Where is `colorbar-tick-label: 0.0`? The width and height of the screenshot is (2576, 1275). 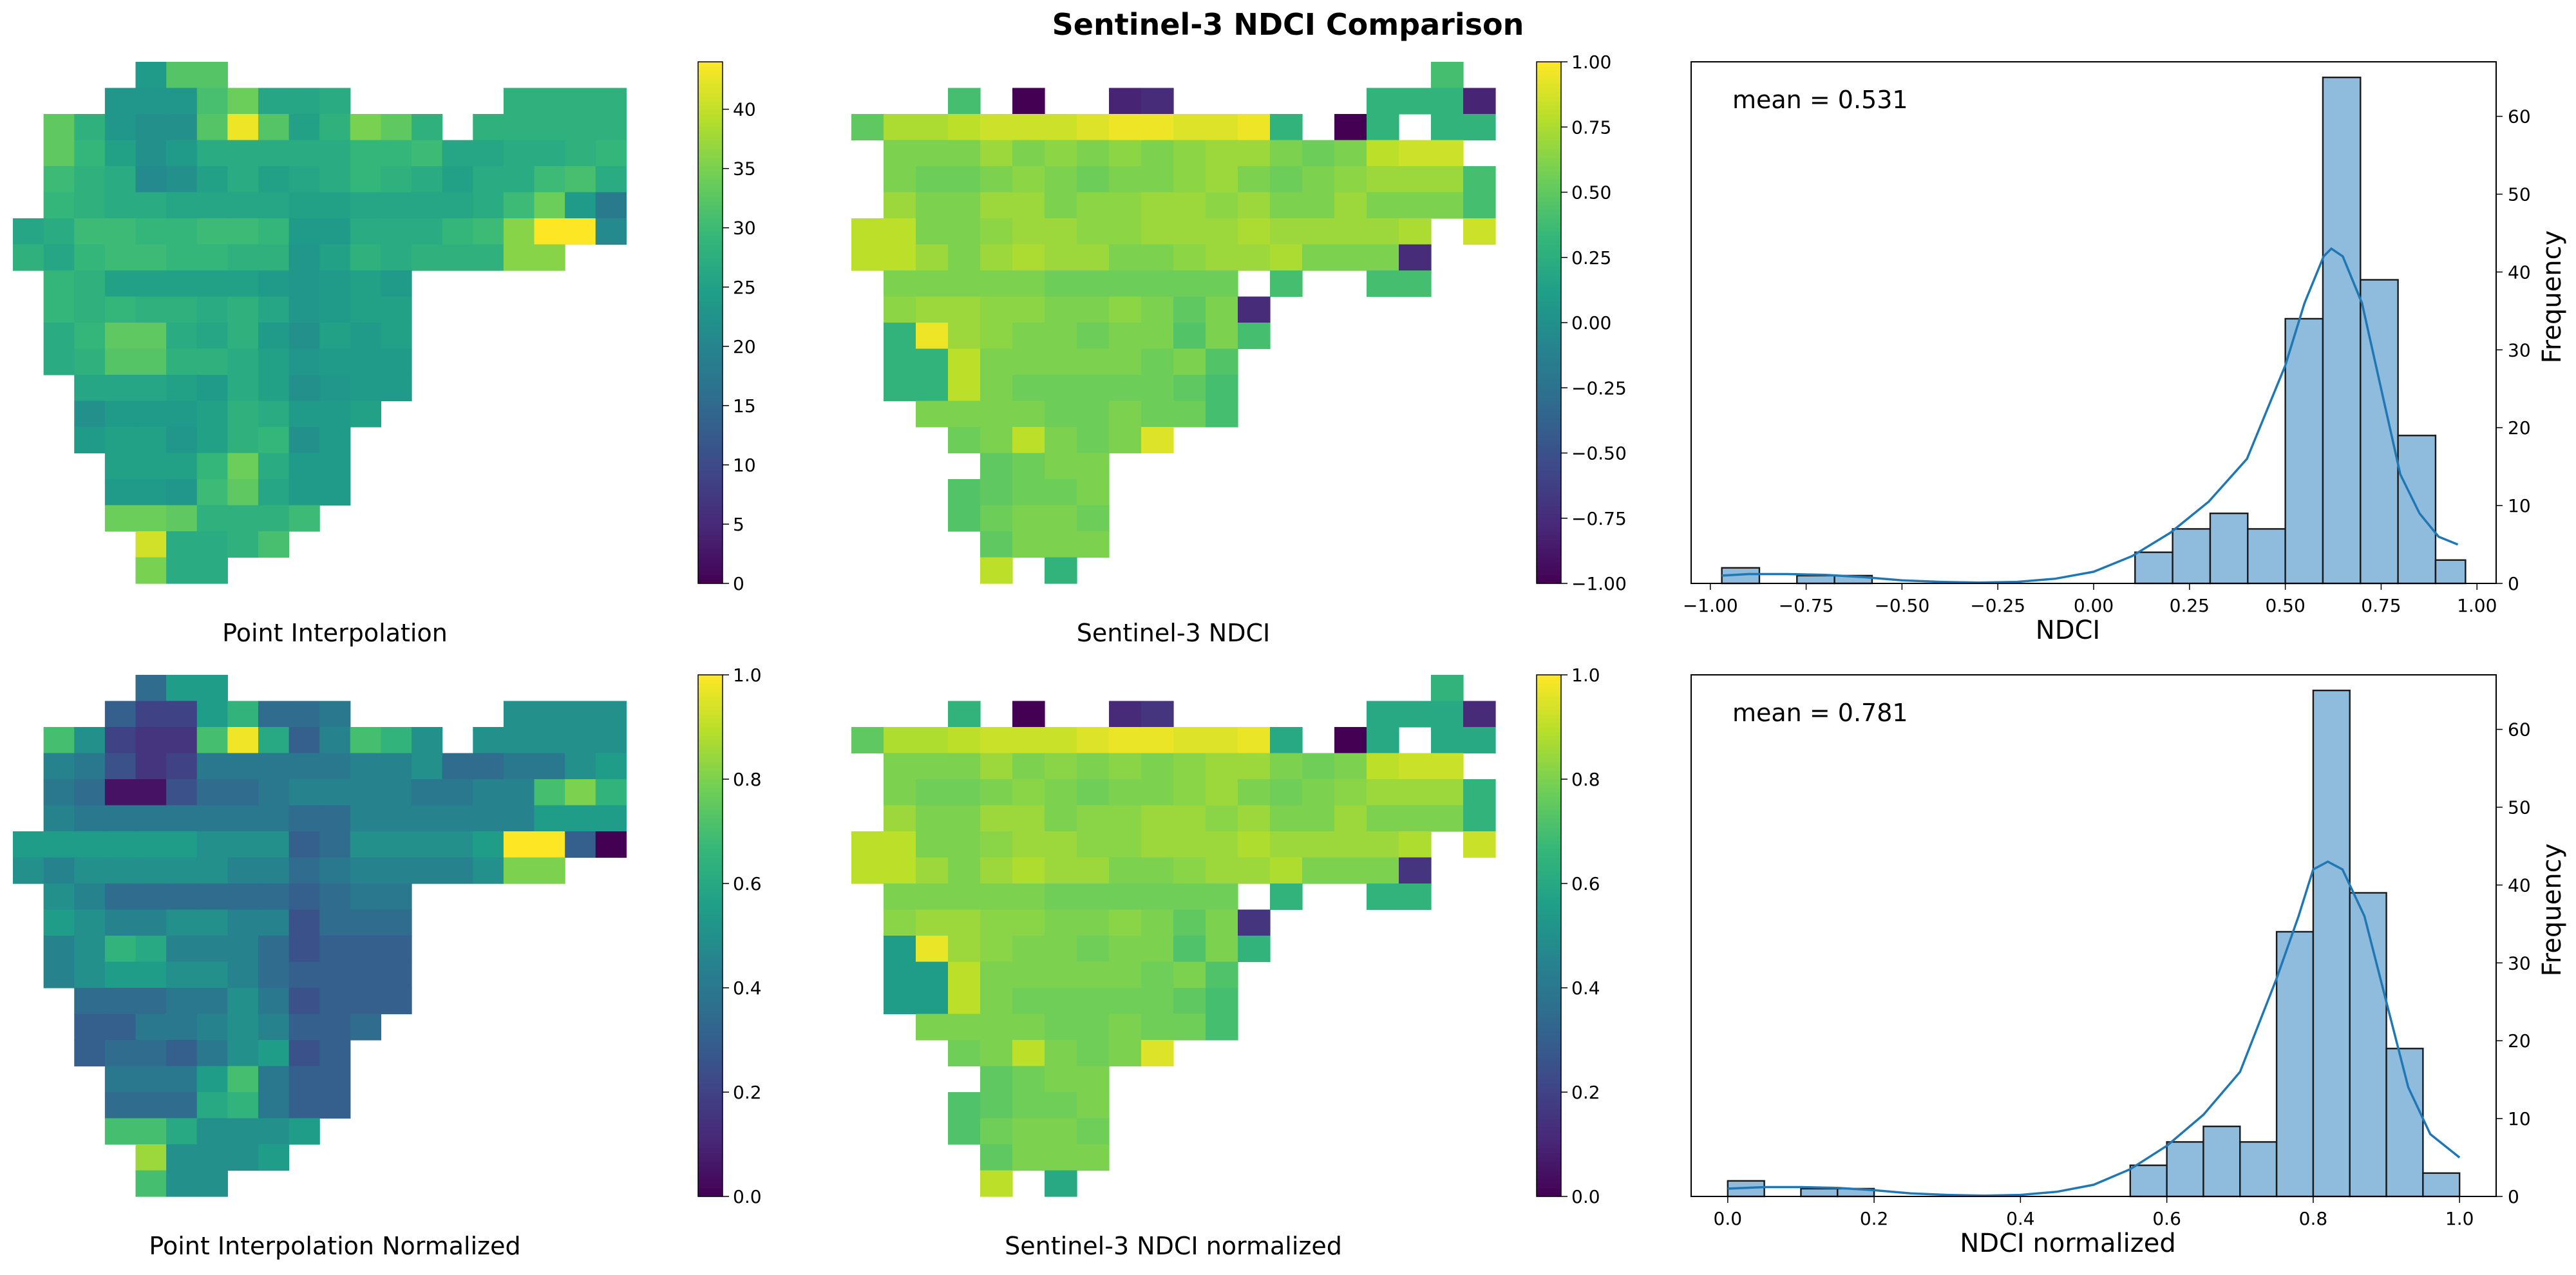 colorbar-tick-label: 0.0 is located at coordinates (1585, 1196).